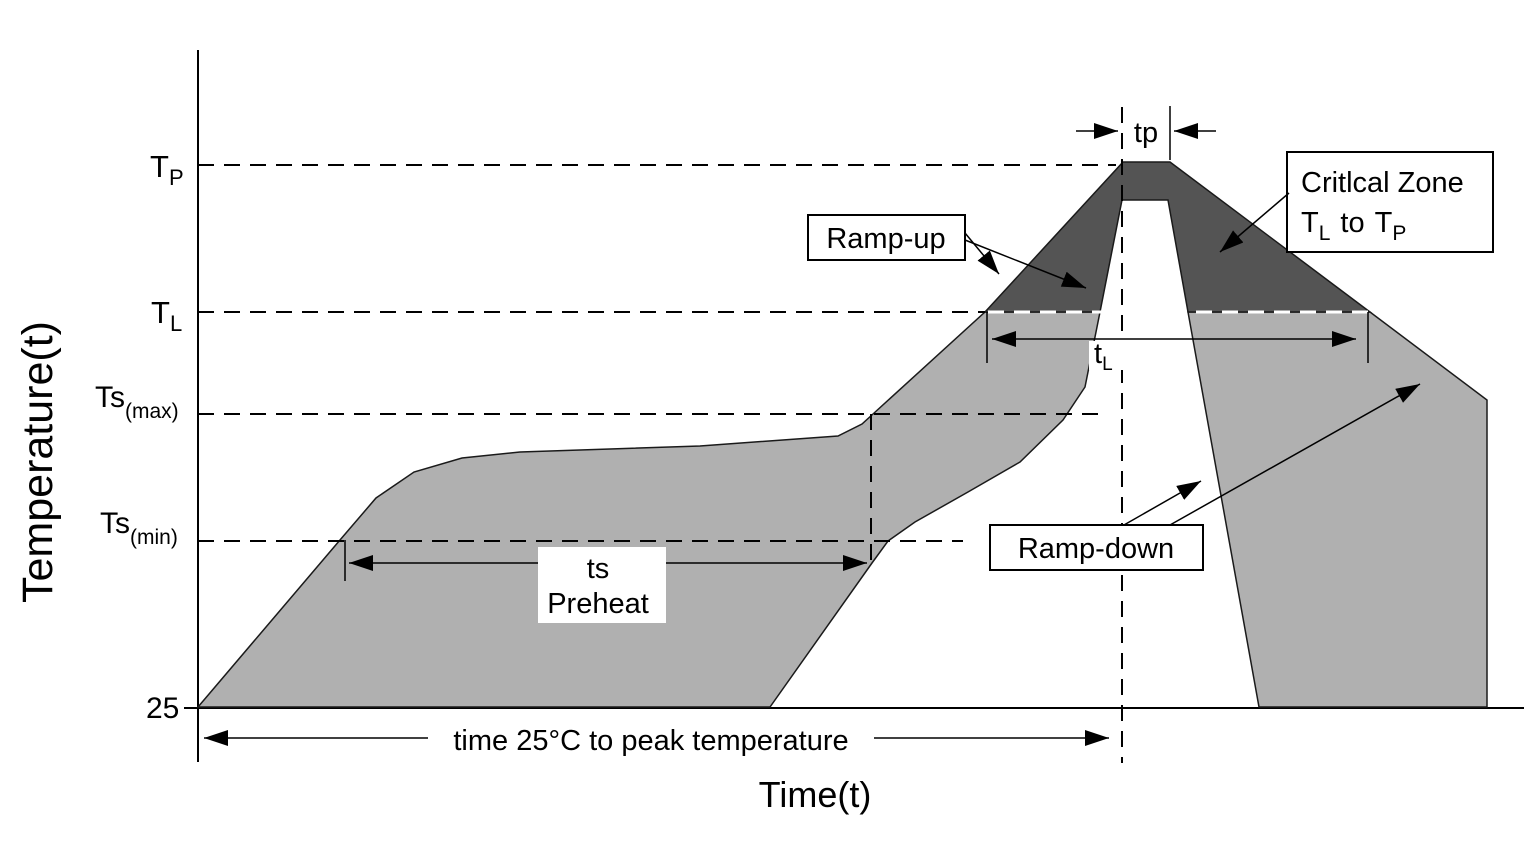 The width and height of the screenshot is (1533, 850). I want to click on tl-label-sub: L, so click(1107, 364).